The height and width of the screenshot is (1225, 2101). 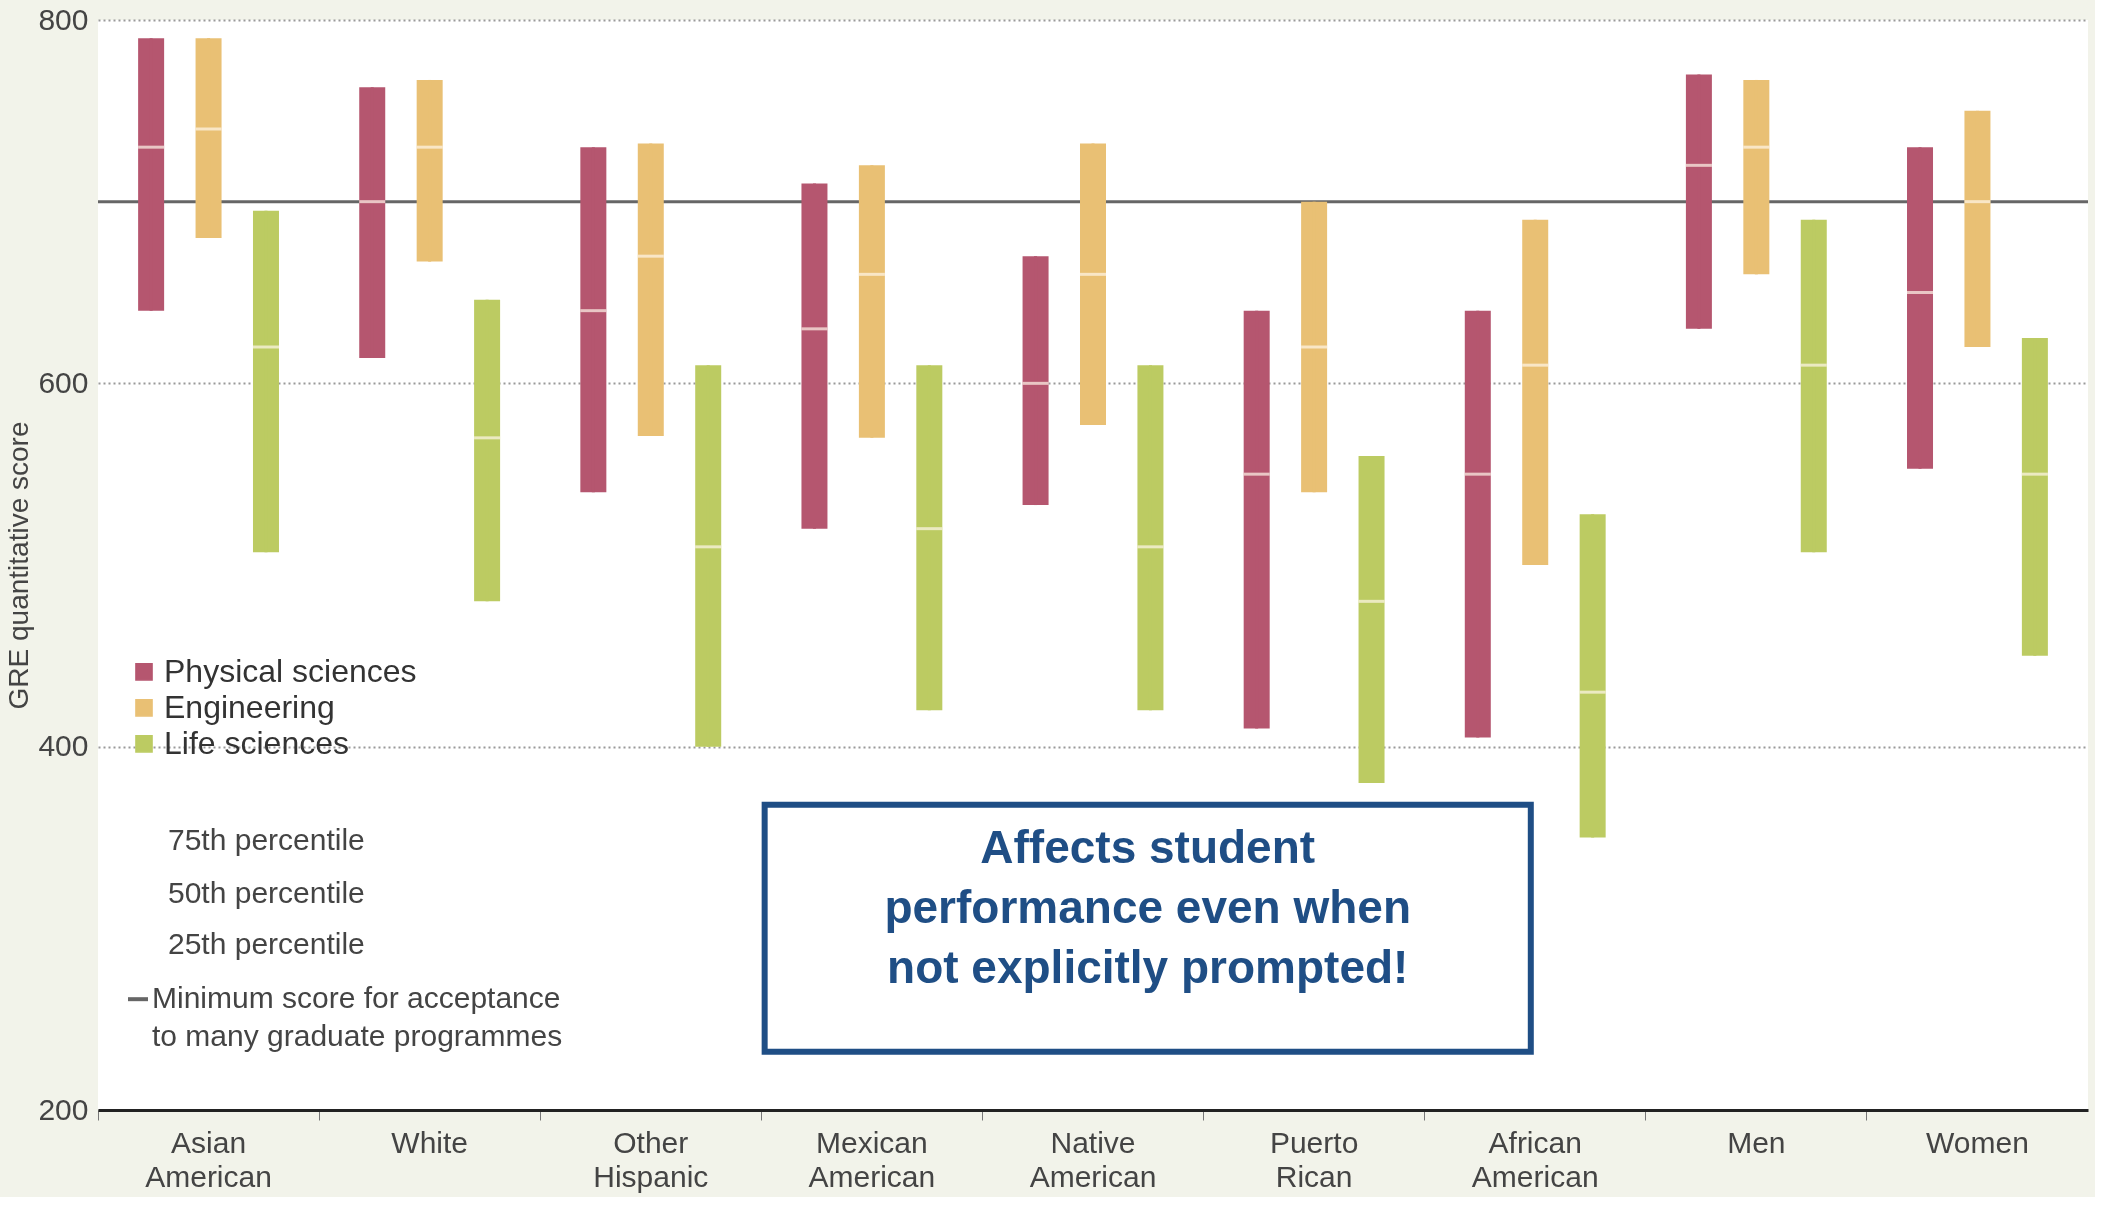 I want to click on y-axis-title: GRE quantitative score, so click(x=19, y=565).